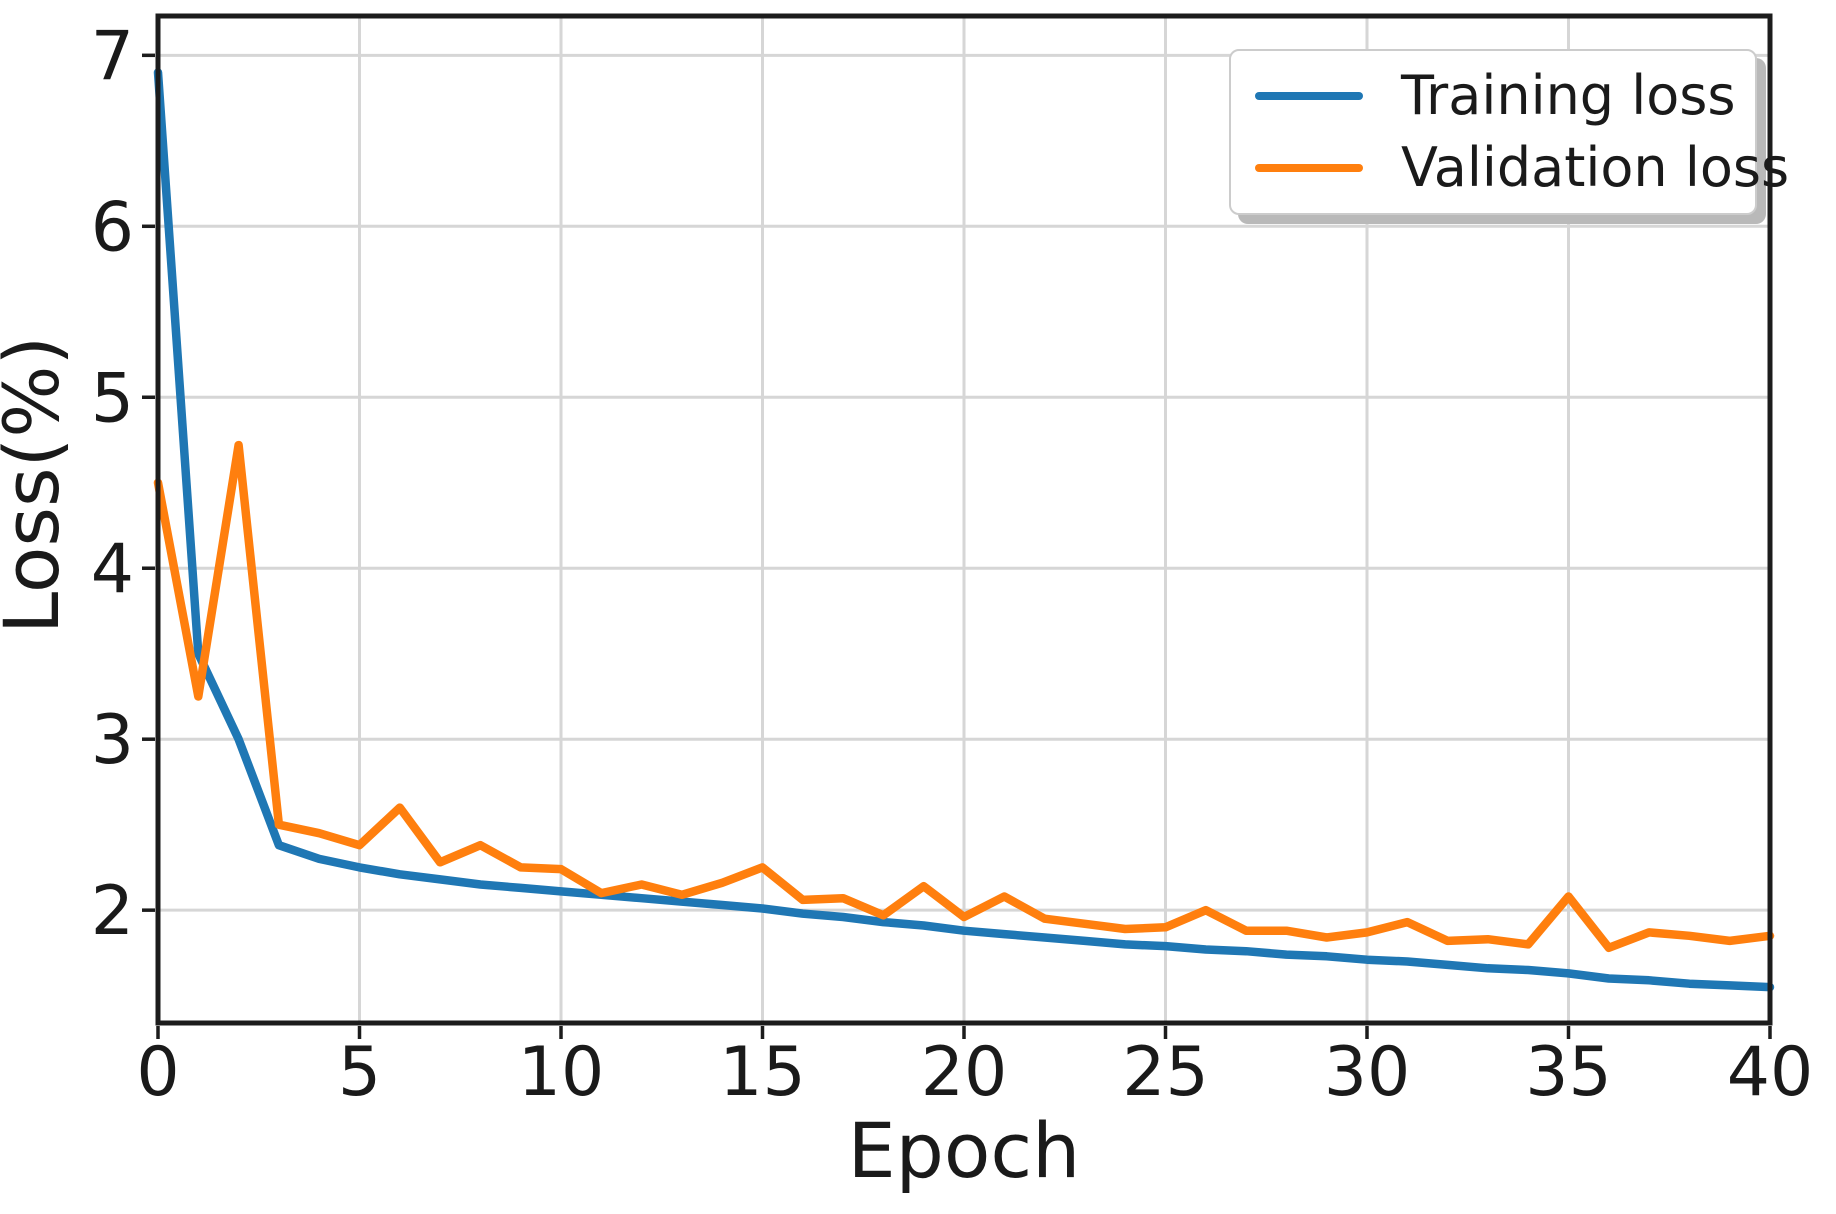 The image size is (1836, 1214). What do you see at coordinates (112, 740) in the screenshot?
I see `y-tick-label: 3` at bounding box center [112, 740].